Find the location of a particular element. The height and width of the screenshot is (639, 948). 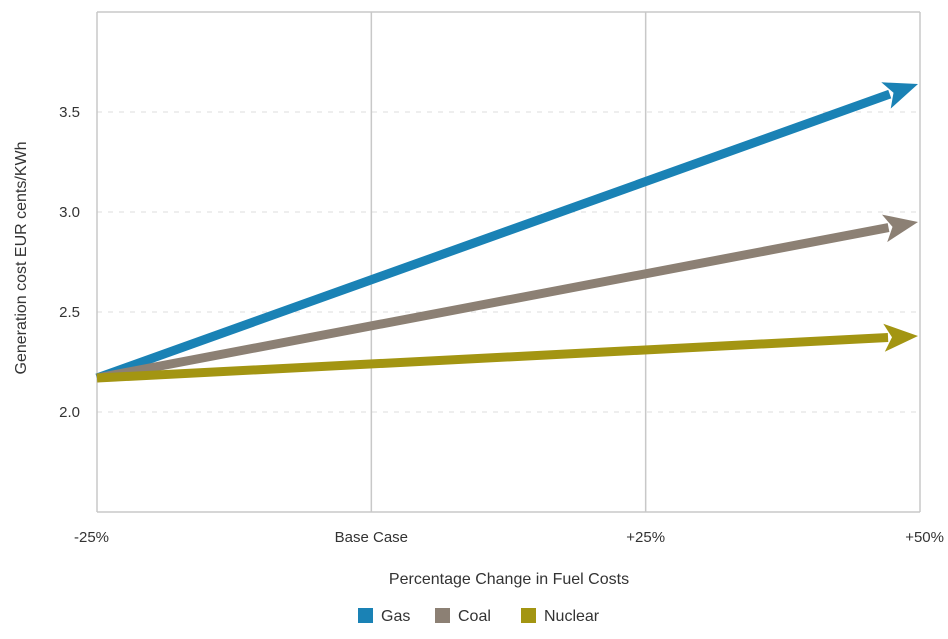

y-tick-label: 3.0 is located at coordinates (69, 212).